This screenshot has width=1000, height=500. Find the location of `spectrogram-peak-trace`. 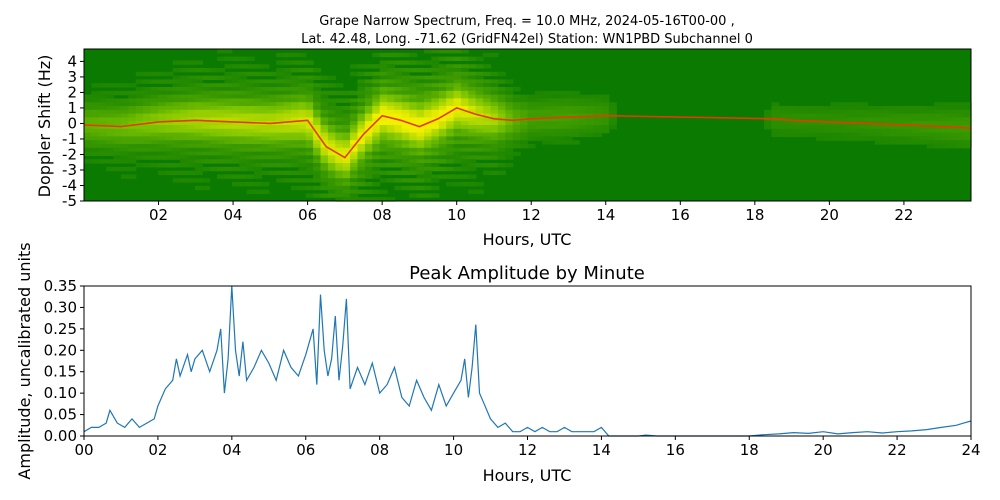

spectrogram-peak-trace is located at coordinates (527, 133).